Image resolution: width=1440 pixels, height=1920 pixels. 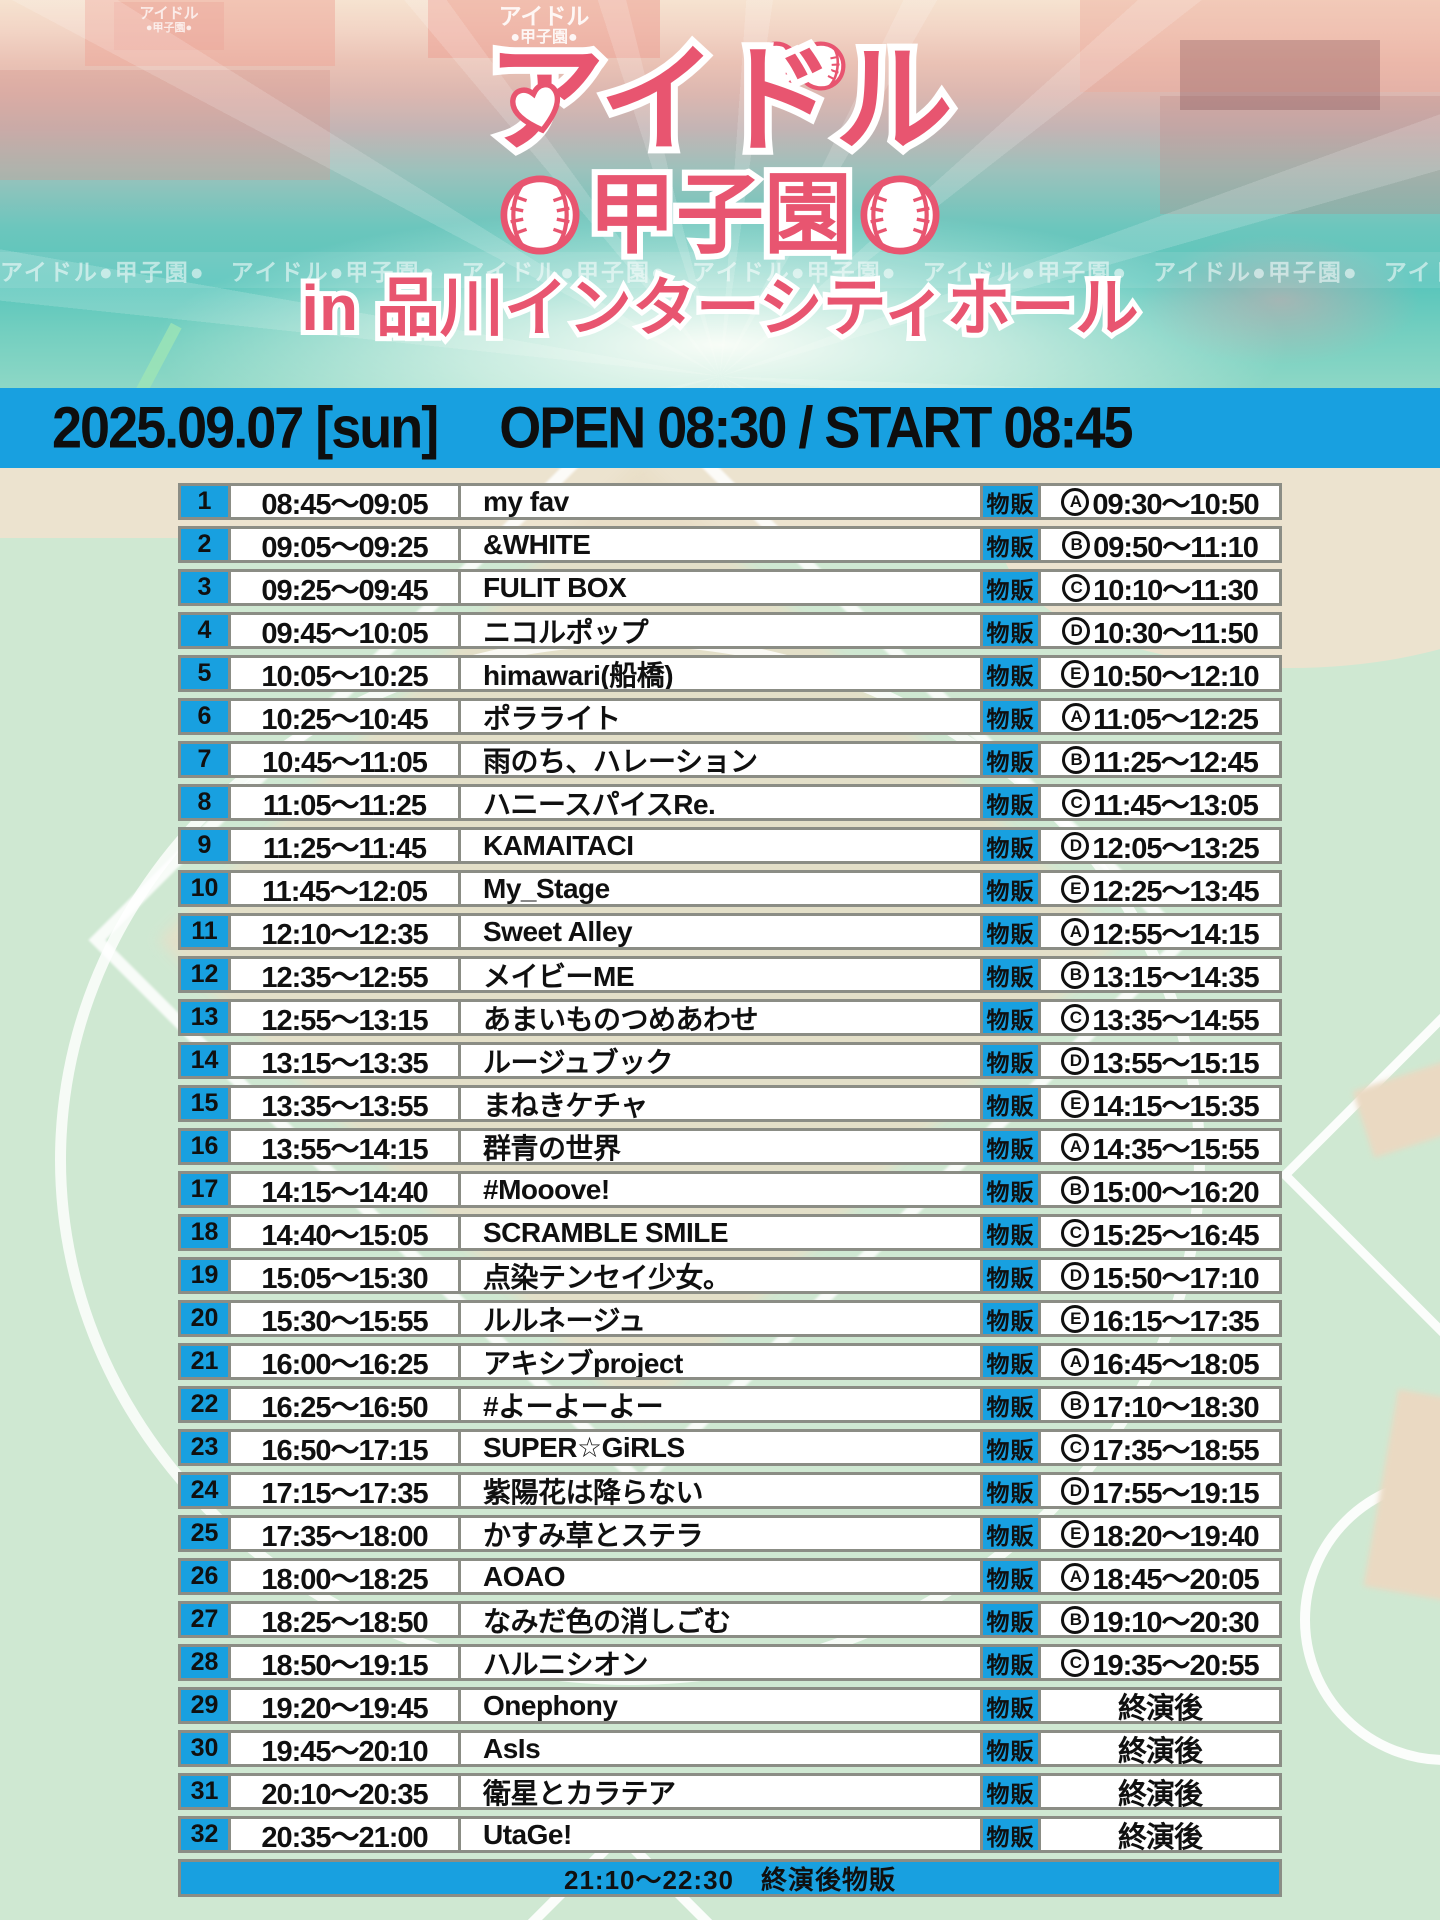 What do you see at coordinates (206, 802) in the screenshot?
I see `slot-number: 8` at bounding box center [206, 802].